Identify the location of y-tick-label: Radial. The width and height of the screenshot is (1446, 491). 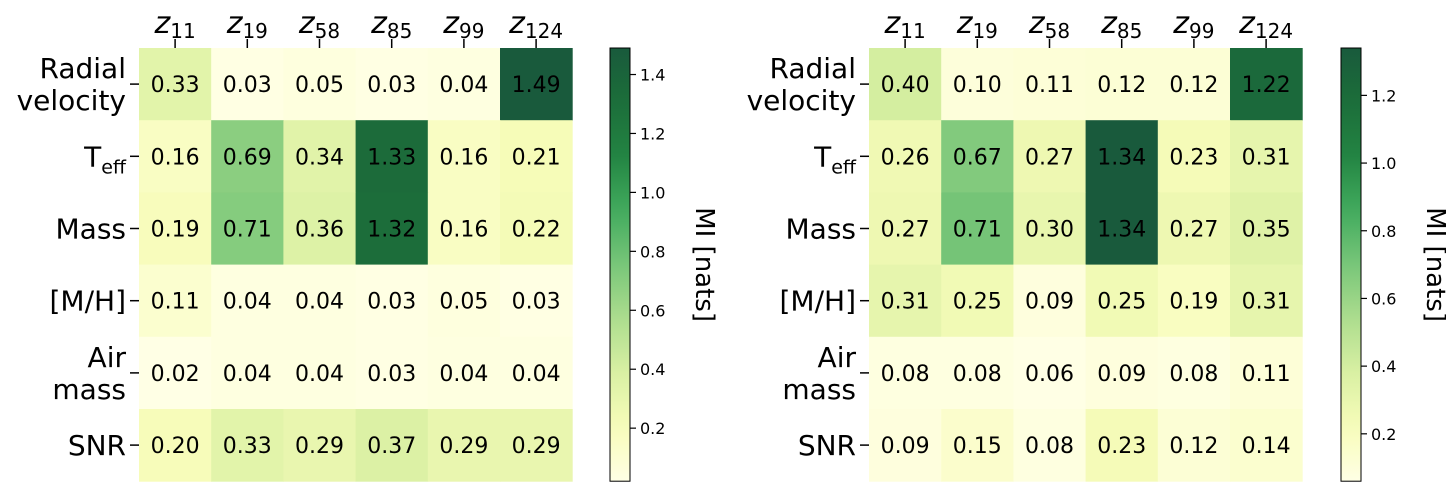
(83, 68).